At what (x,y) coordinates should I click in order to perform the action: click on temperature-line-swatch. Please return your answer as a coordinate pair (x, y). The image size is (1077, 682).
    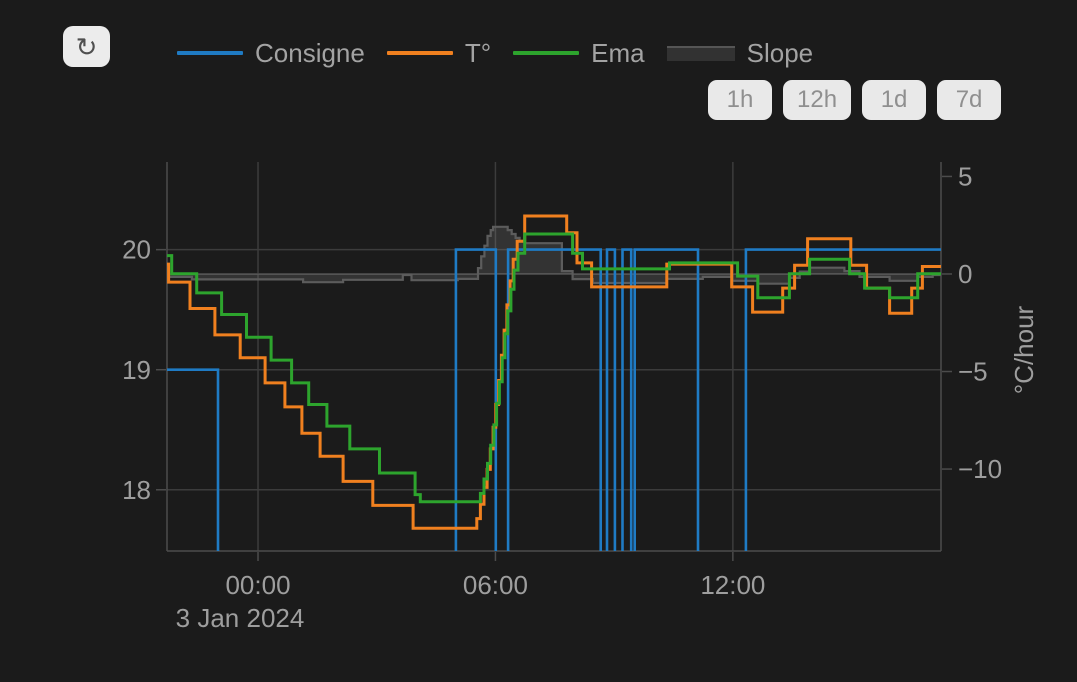
    Looking at the image, I should click on (419, 53).